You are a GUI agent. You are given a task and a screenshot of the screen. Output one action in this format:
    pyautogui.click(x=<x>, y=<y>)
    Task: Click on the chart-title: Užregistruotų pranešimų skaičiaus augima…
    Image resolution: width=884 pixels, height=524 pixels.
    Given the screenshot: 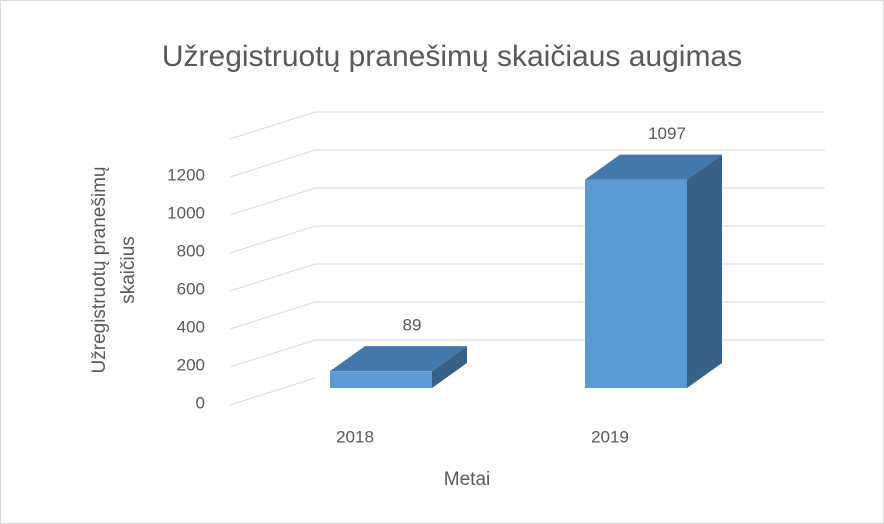 What is the action you would take?
    pyautogui.click(x=452, y=56)
    